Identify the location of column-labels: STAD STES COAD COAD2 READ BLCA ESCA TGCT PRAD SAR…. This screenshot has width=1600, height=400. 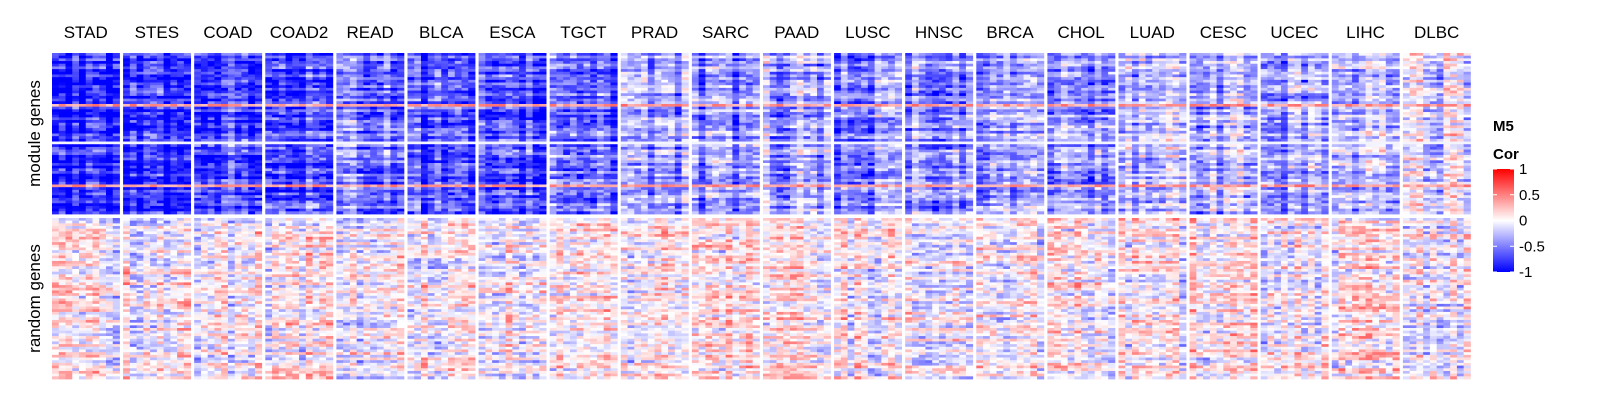
(762, 32).